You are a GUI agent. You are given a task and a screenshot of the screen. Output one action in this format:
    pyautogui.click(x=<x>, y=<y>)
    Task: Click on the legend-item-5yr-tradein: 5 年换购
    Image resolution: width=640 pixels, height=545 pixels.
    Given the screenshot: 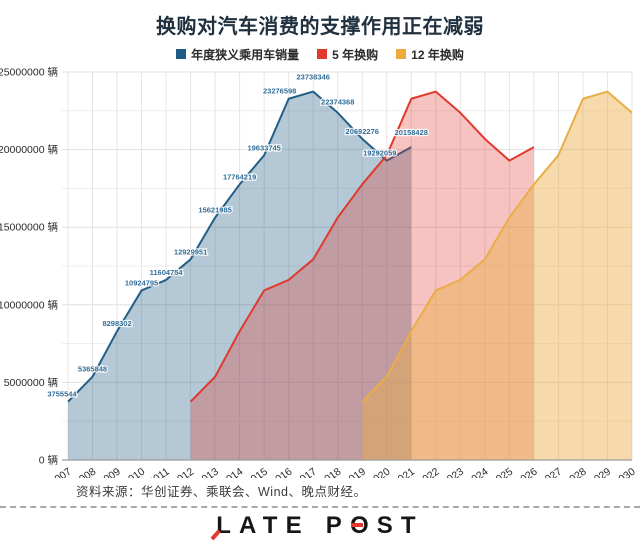 What is the action you would take?
    pyautogui.click(x=347, y=54)
    